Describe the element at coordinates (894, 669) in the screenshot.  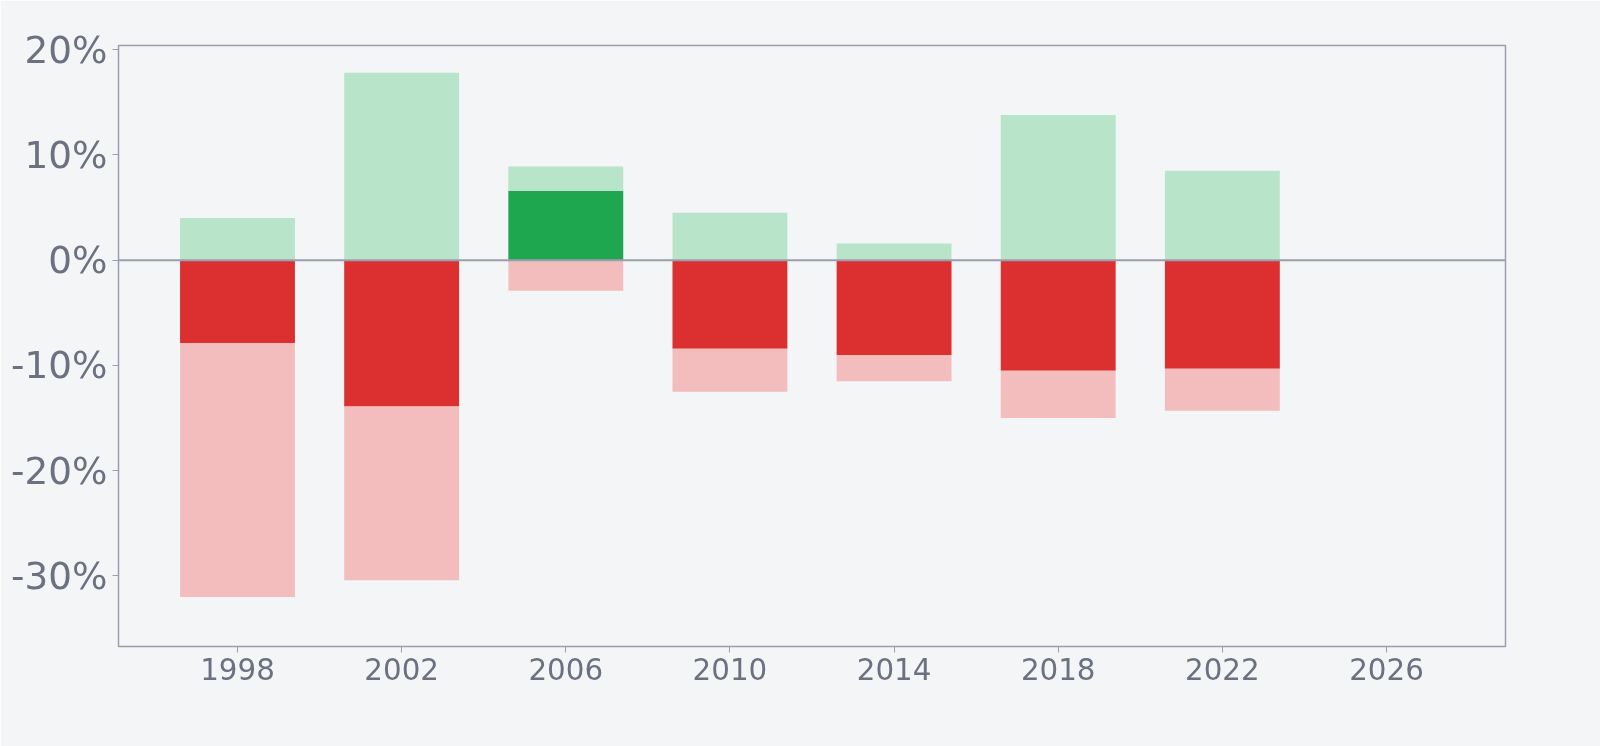
I see `x-tick-label: 2014` at that location.